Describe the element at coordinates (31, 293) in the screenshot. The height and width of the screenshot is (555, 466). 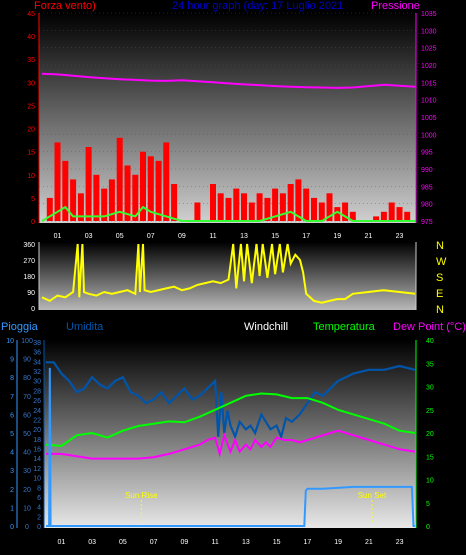
I see `direction-y-tick: 90` at that location.